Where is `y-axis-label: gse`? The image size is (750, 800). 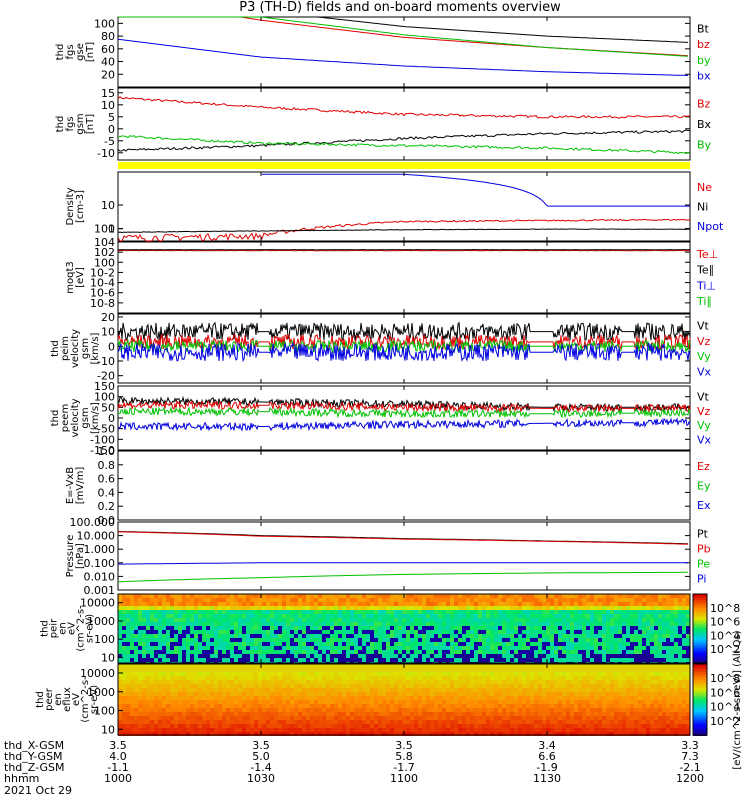
y-axis-label: gse is located at coordinates (80, 52).